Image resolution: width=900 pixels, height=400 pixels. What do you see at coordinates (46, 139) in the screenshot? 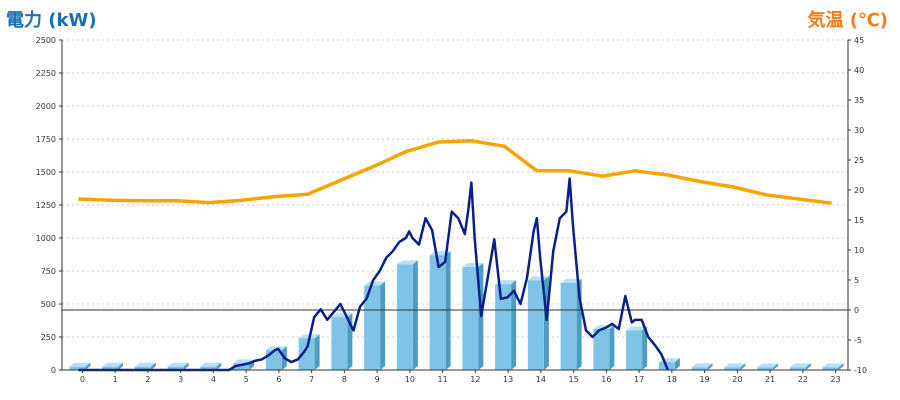
I see `left-tick-label: 1750` at bounding box center [46, 139].